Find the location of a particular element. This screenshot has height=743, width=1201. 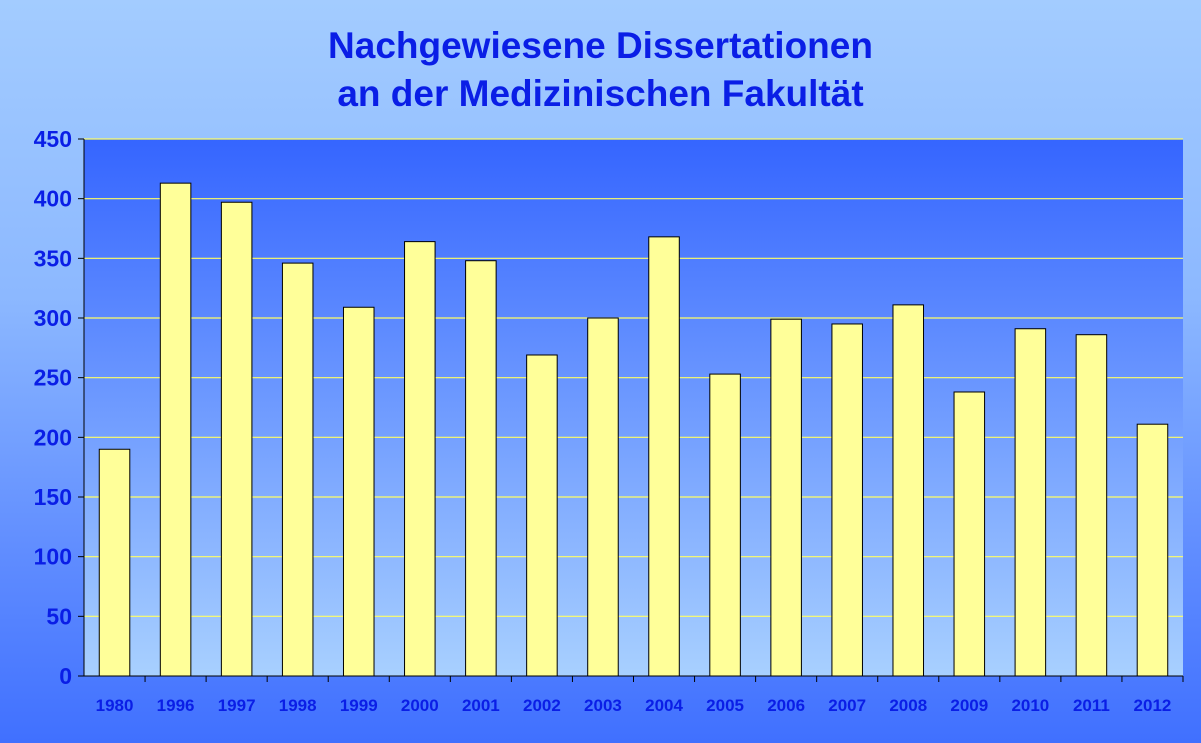

x-tick-label-2007: 2007 is located at coordinates (847, 705).